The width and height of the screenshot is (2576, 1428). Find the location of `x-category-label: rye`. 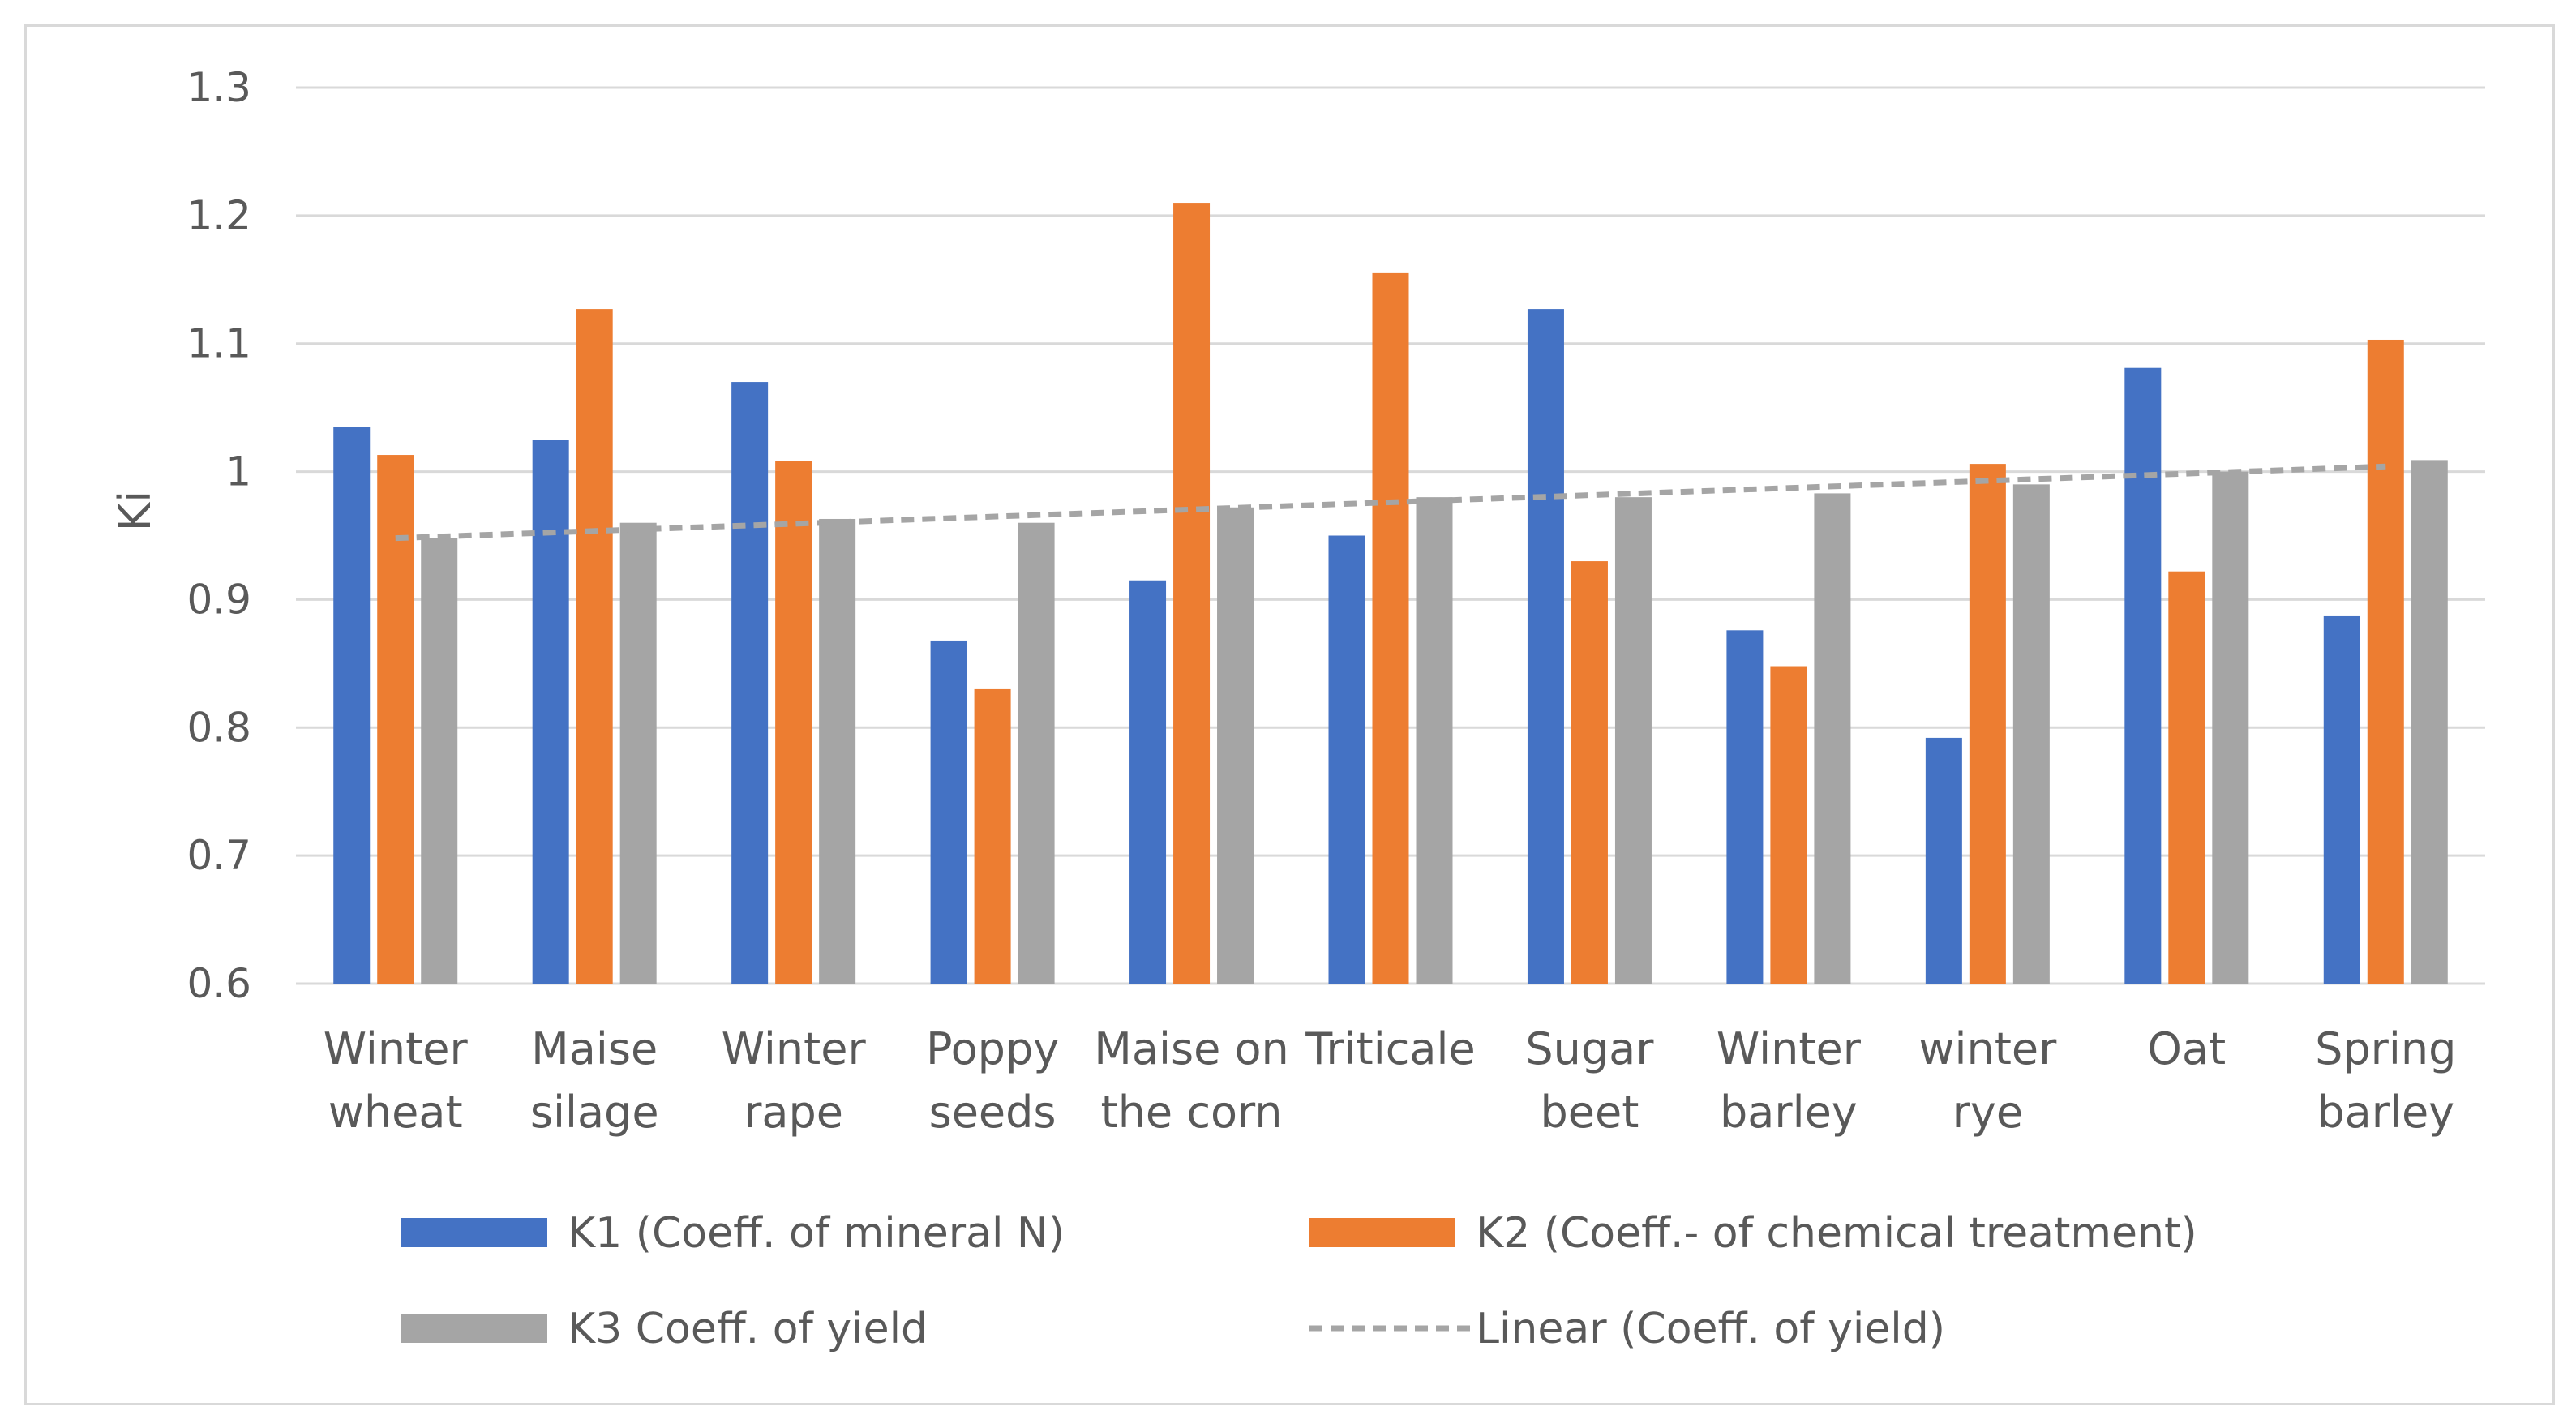

x-category-label: rye is located at coordinates (1987, 1112).